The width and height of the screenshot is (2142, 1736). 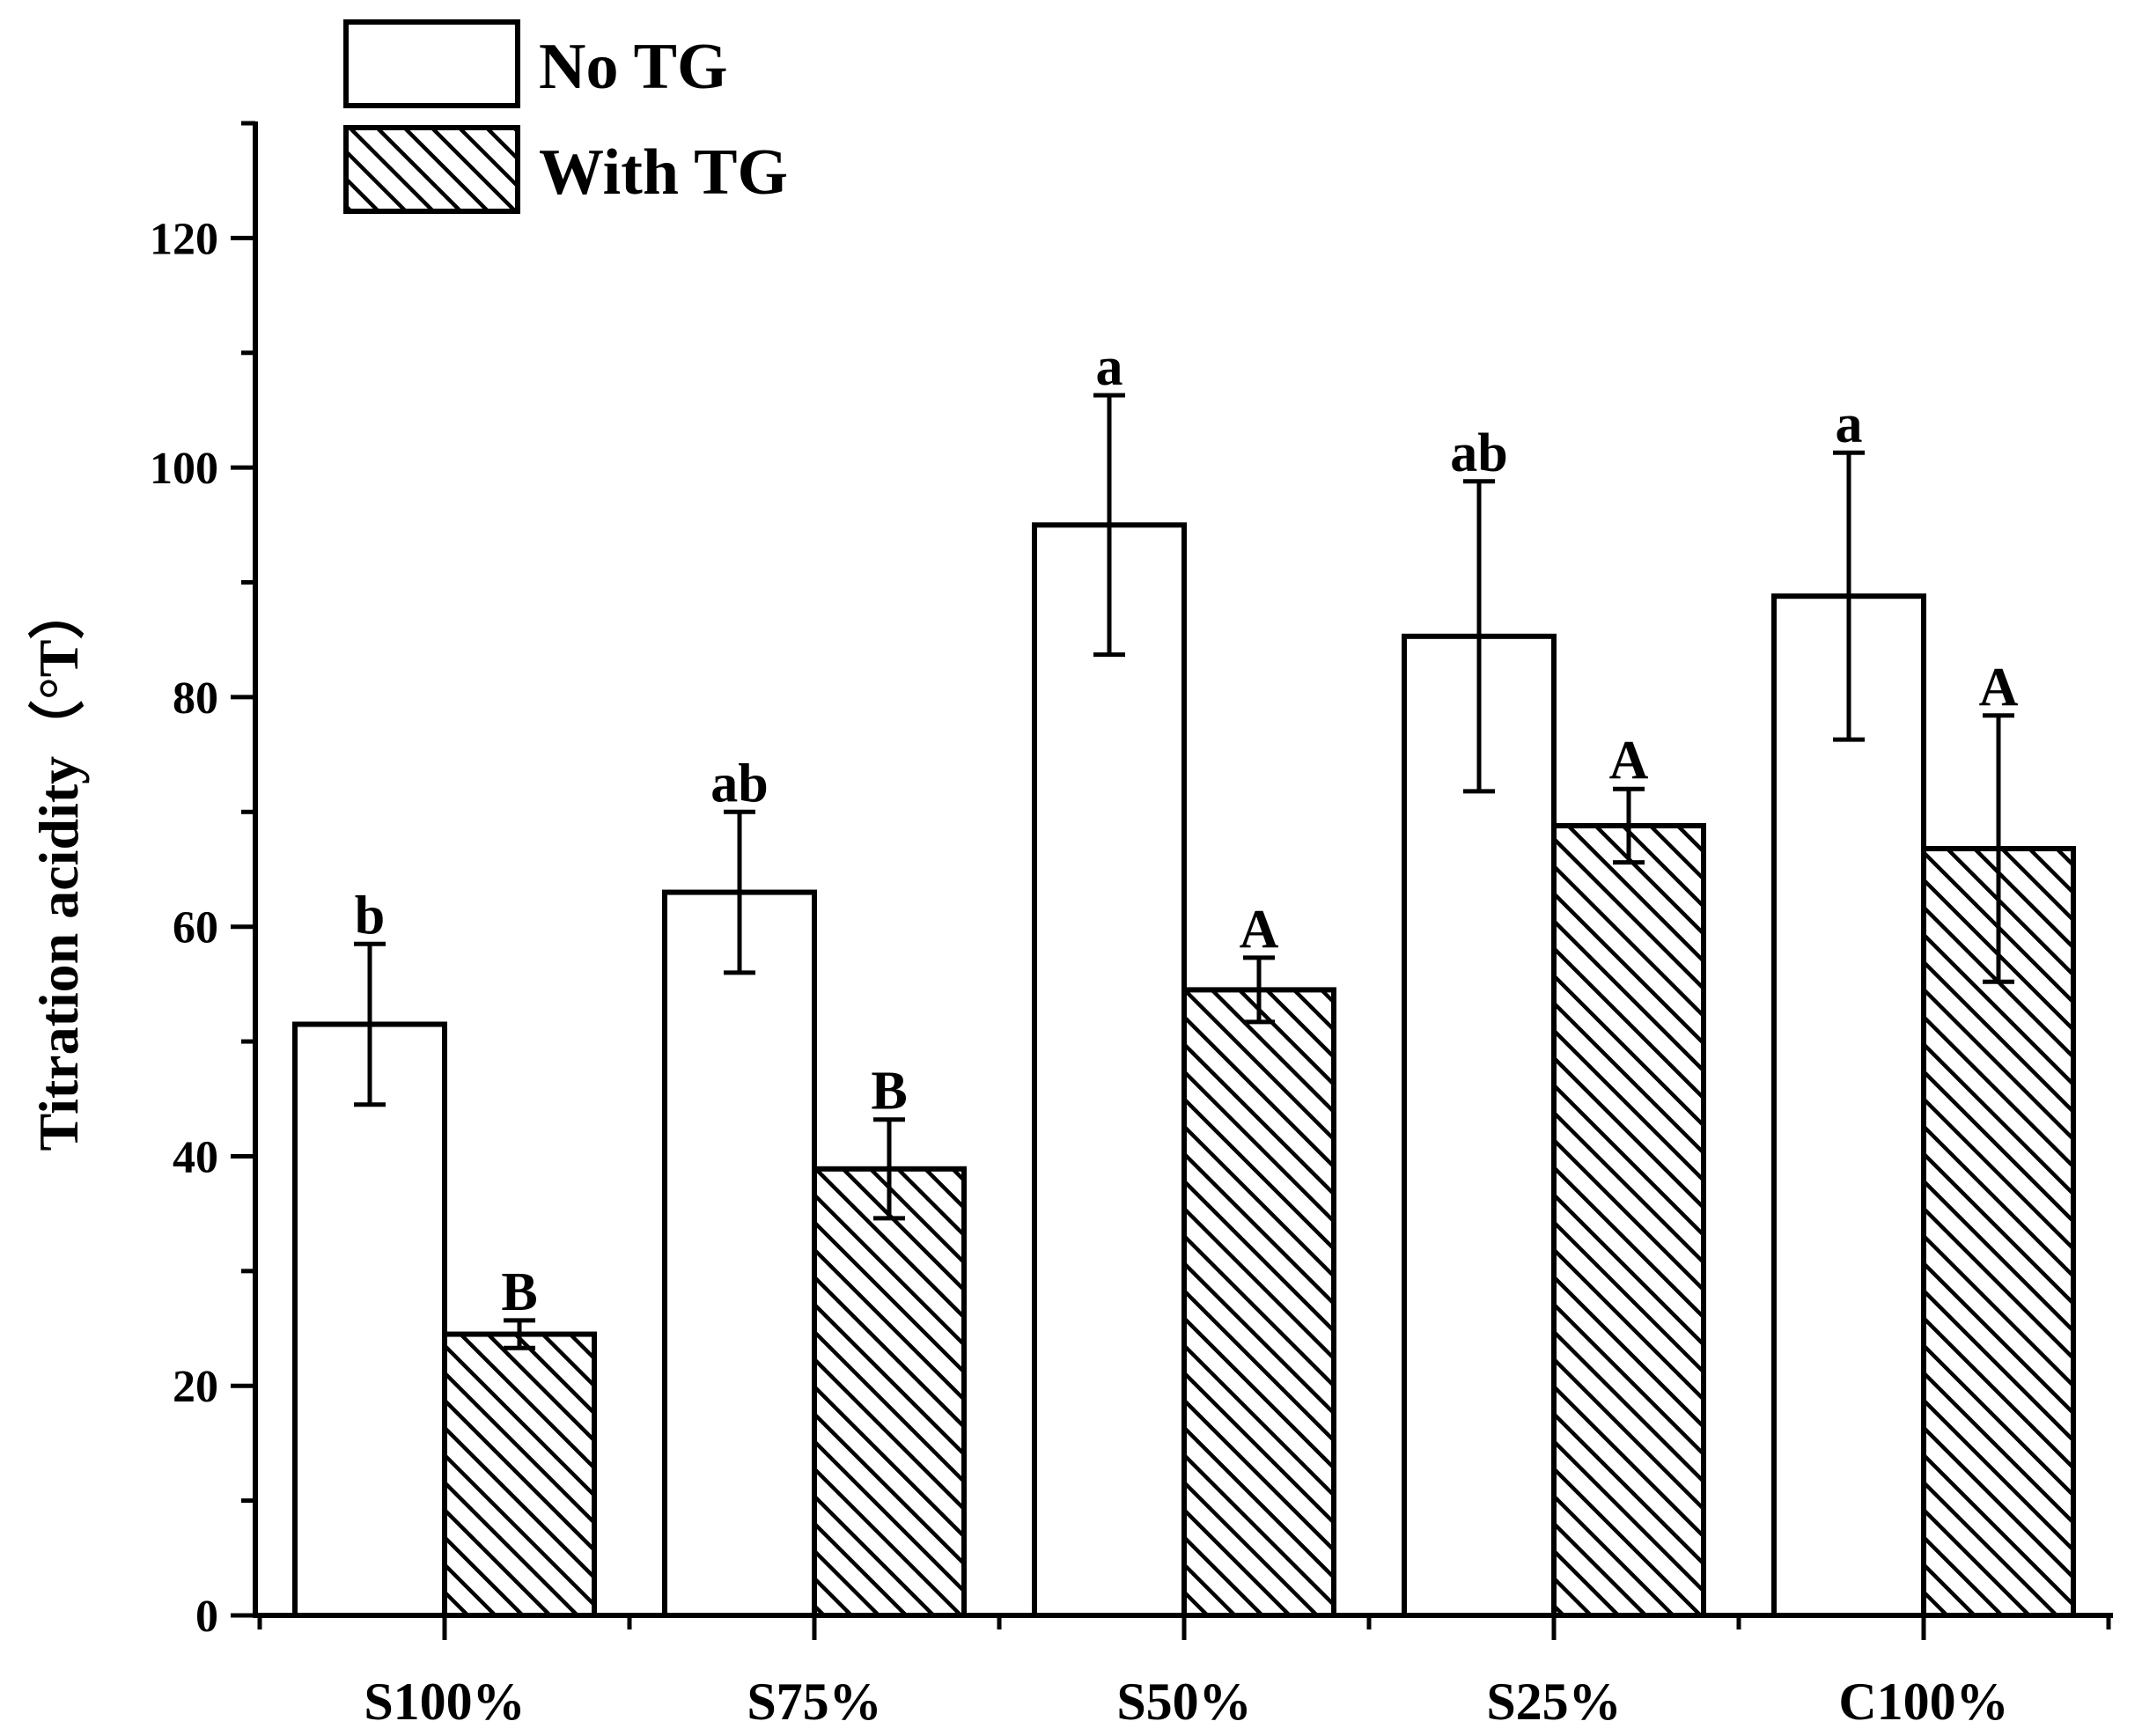 What do you see at coordinates (431, 63) in the screenshot?
I see `legend-swatch-no-tg` at bounding box center [431, 63].